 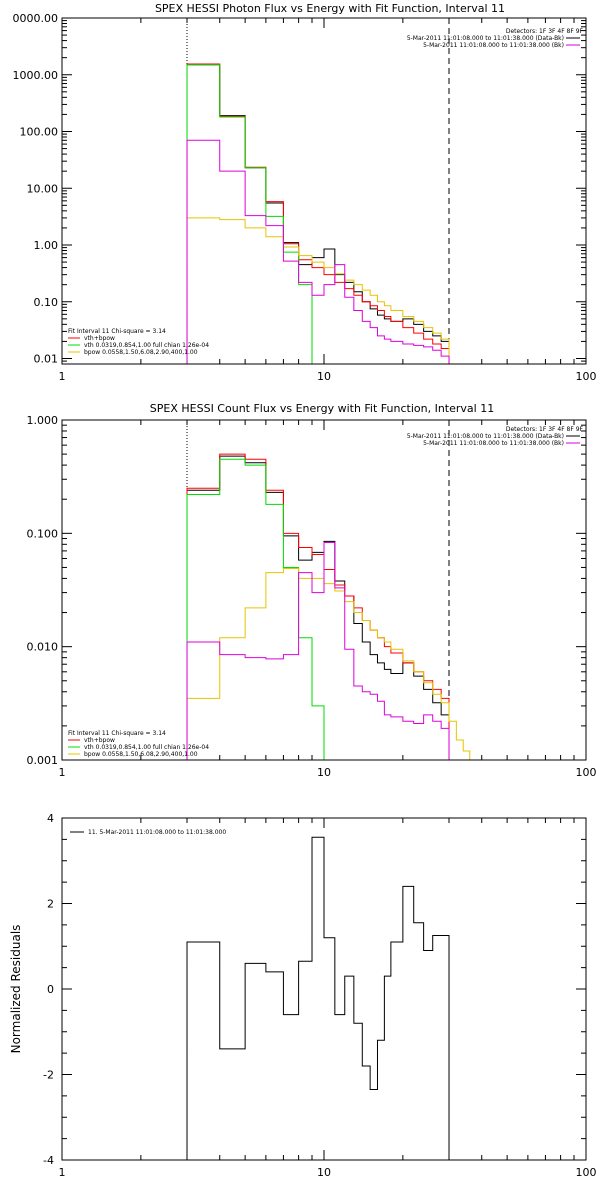 I want to click on y-tick-label: -2, so click(x=48, y=1075).